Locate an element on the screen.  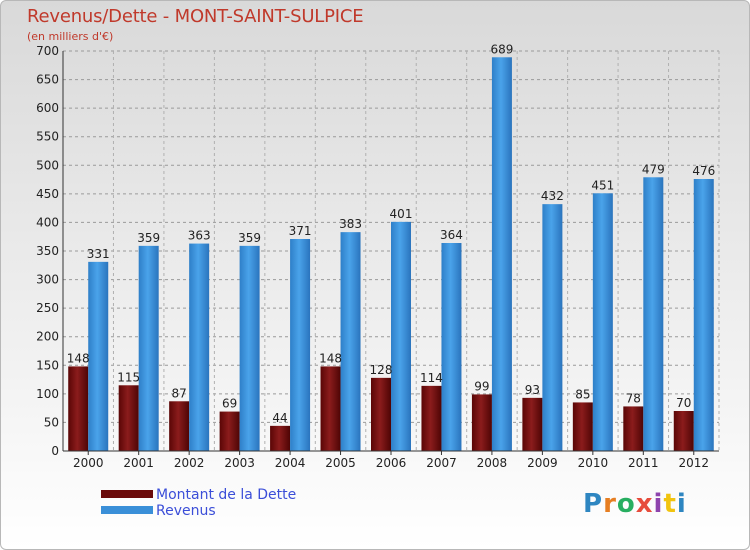
data-label: 114 is located at coordinates (431, 378).